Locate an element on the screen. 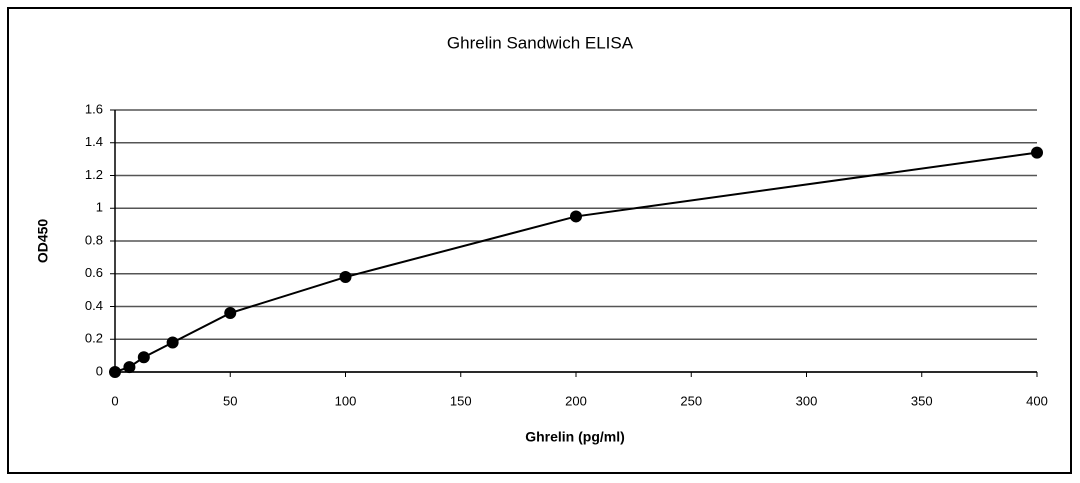 Image resolution: width=1080 pixels, height=483 pixels. y-tick-label: 1.2 is located at coordinates (94, 174).